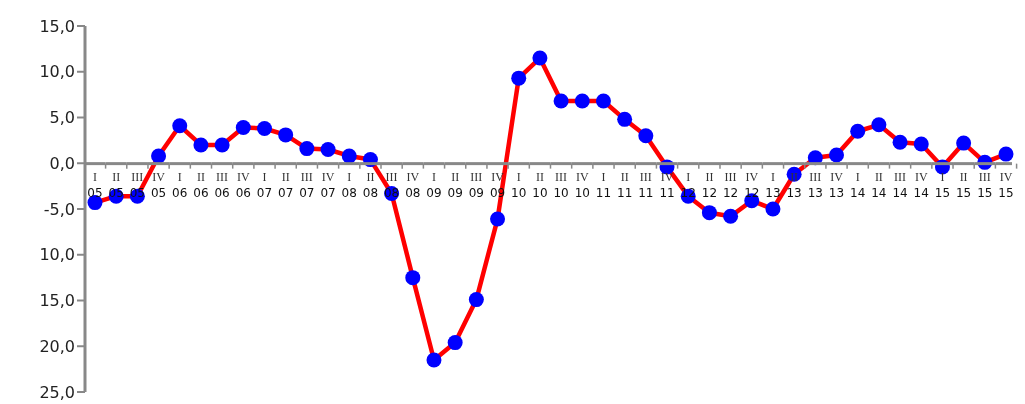 Image resolution: width=1025 pixels, height=404 pixels. What do you see at coordinates (349, 184) in the screenshot?
I see `x-tick-label: I 08` at bounding box center [349, 184].